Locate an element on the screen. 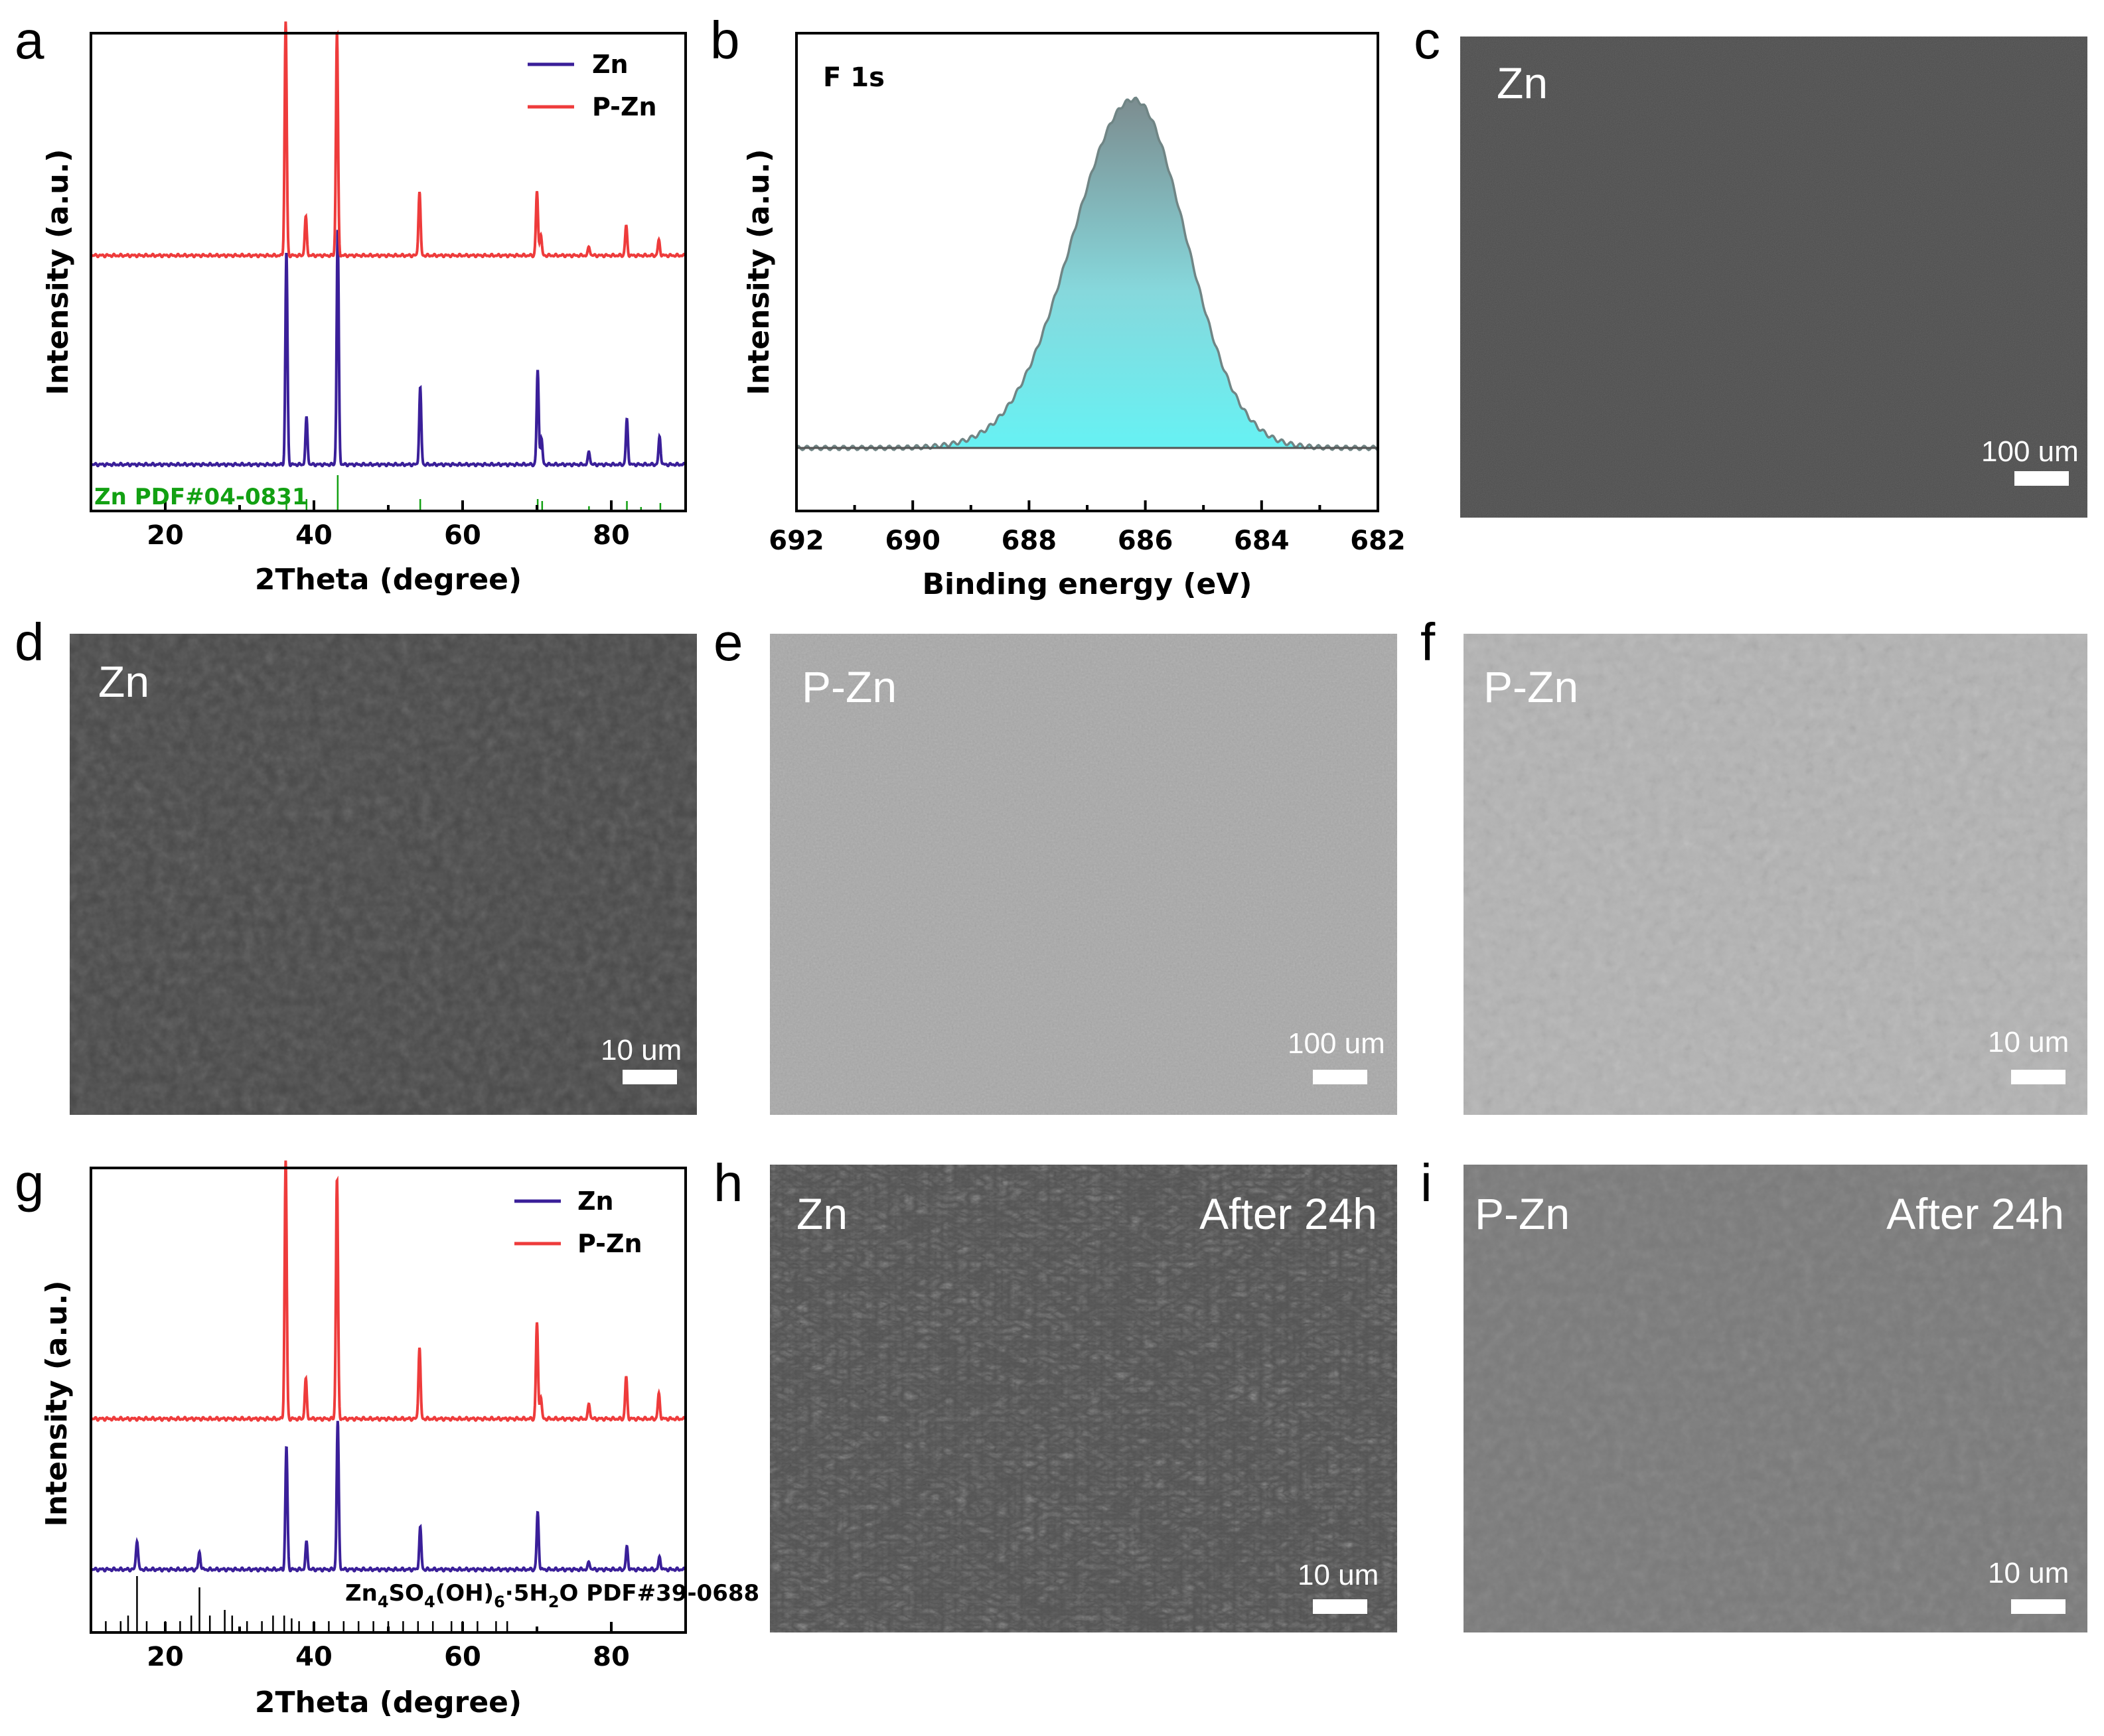 This screenshot has height=1736, width=2104. sem-i-texture is located at coordinates (1775, 1398).